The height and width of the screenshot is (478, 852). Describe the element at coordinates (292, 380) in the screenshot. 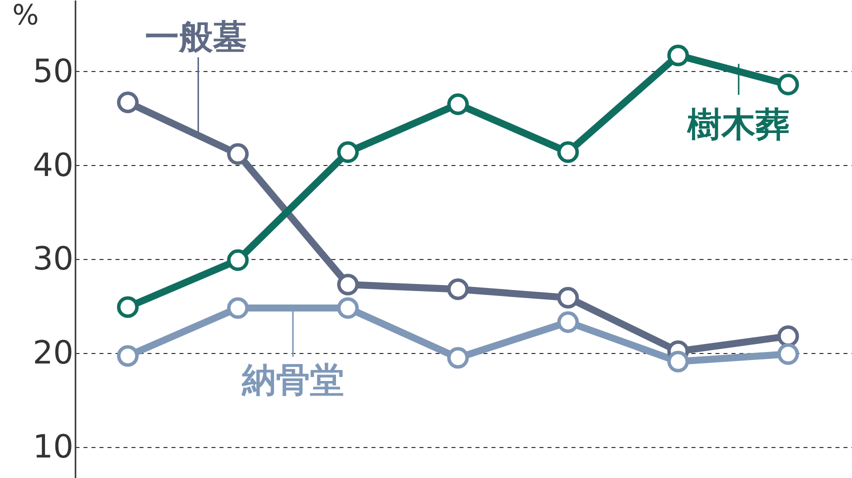

I see `legend-label: 納骨堂` at that location.